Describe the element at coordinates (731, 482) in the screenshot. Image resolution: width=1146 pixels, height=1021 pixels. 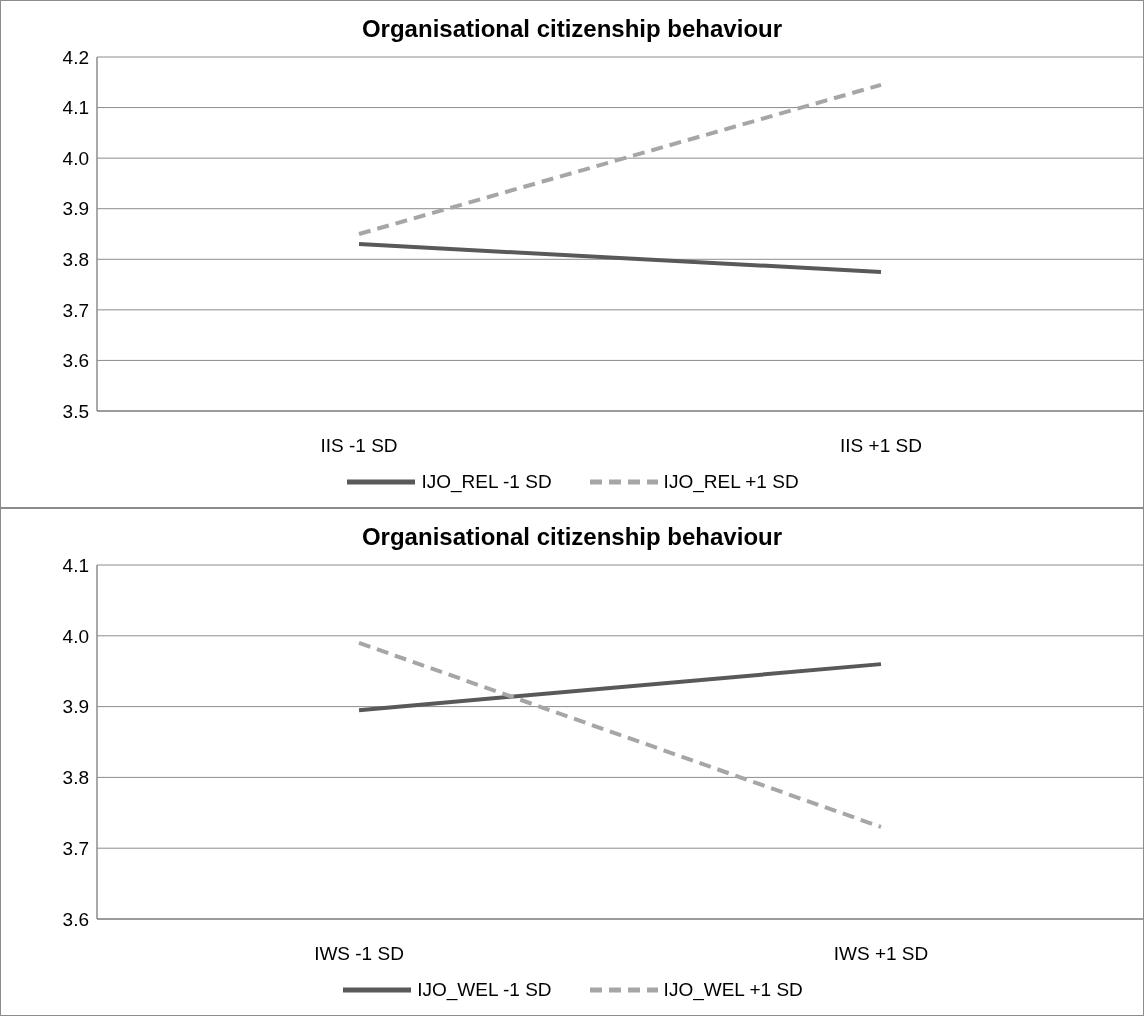
I see `legend-label: IJO_REL +1 SD` at that location.